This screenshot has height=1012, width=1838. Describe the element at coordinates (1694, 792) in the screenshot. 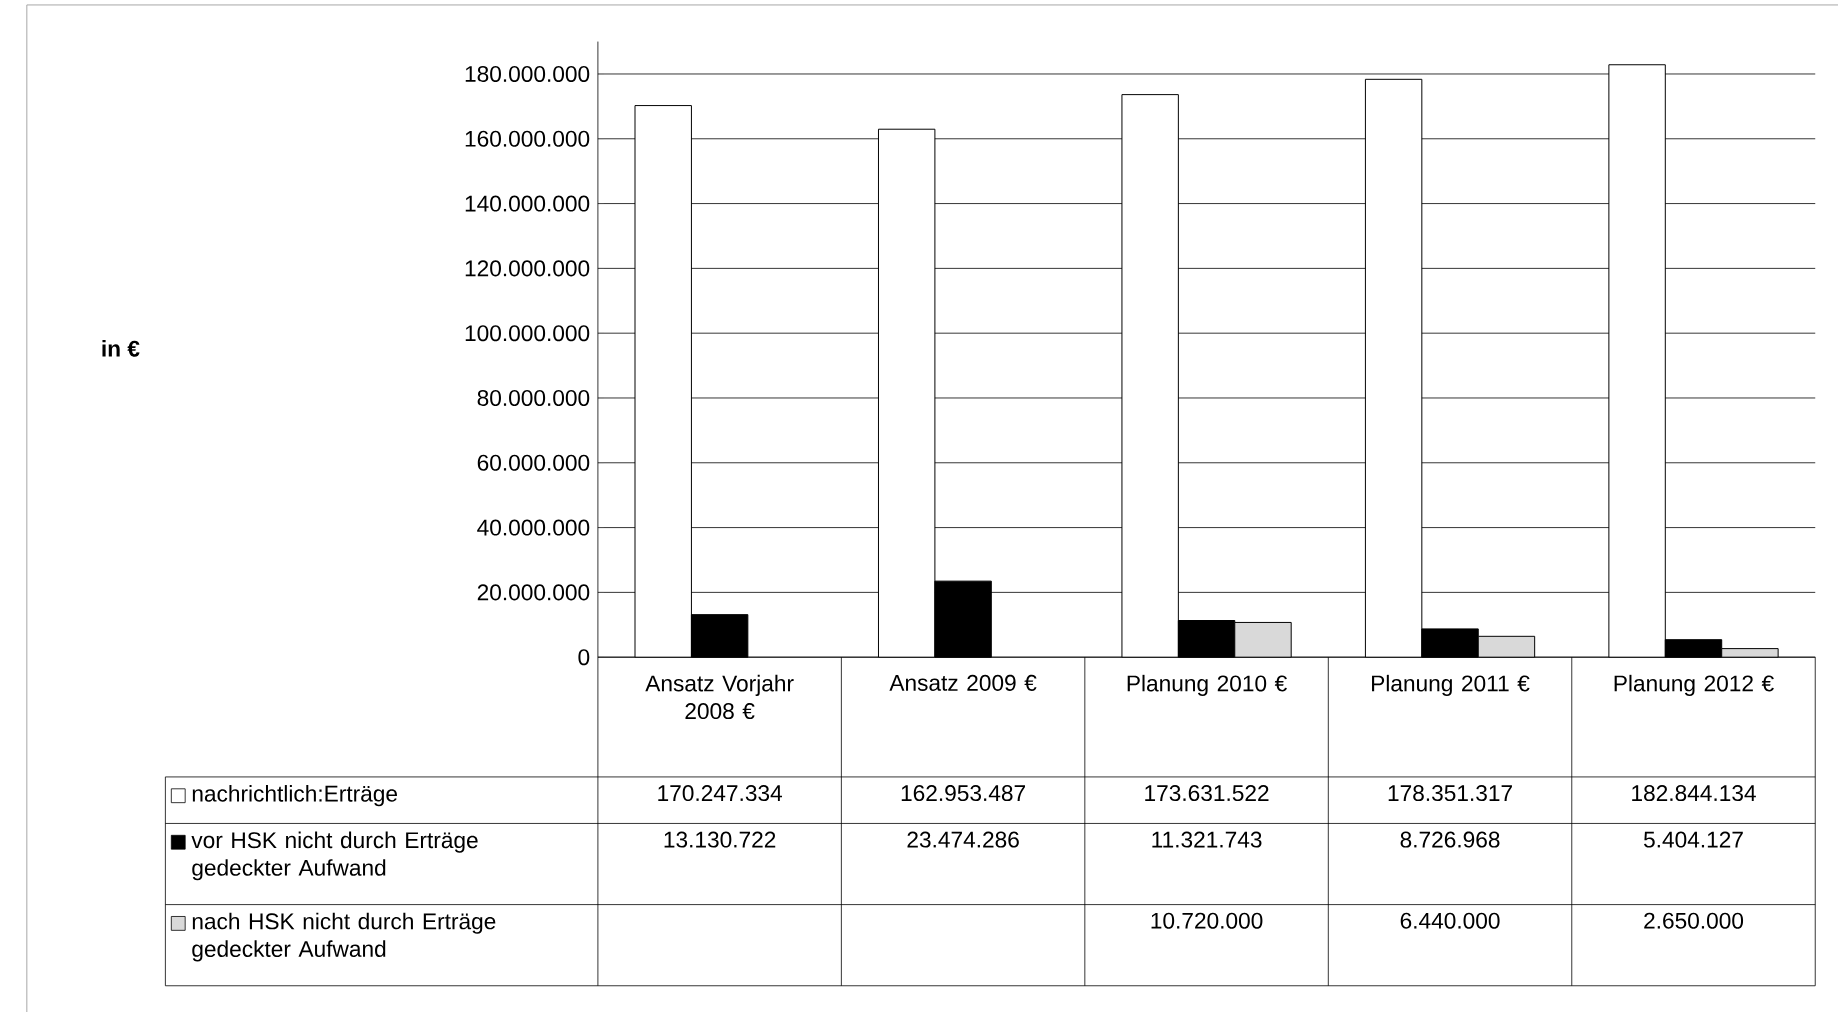

I see `data-label: 182.844.134` at that location.